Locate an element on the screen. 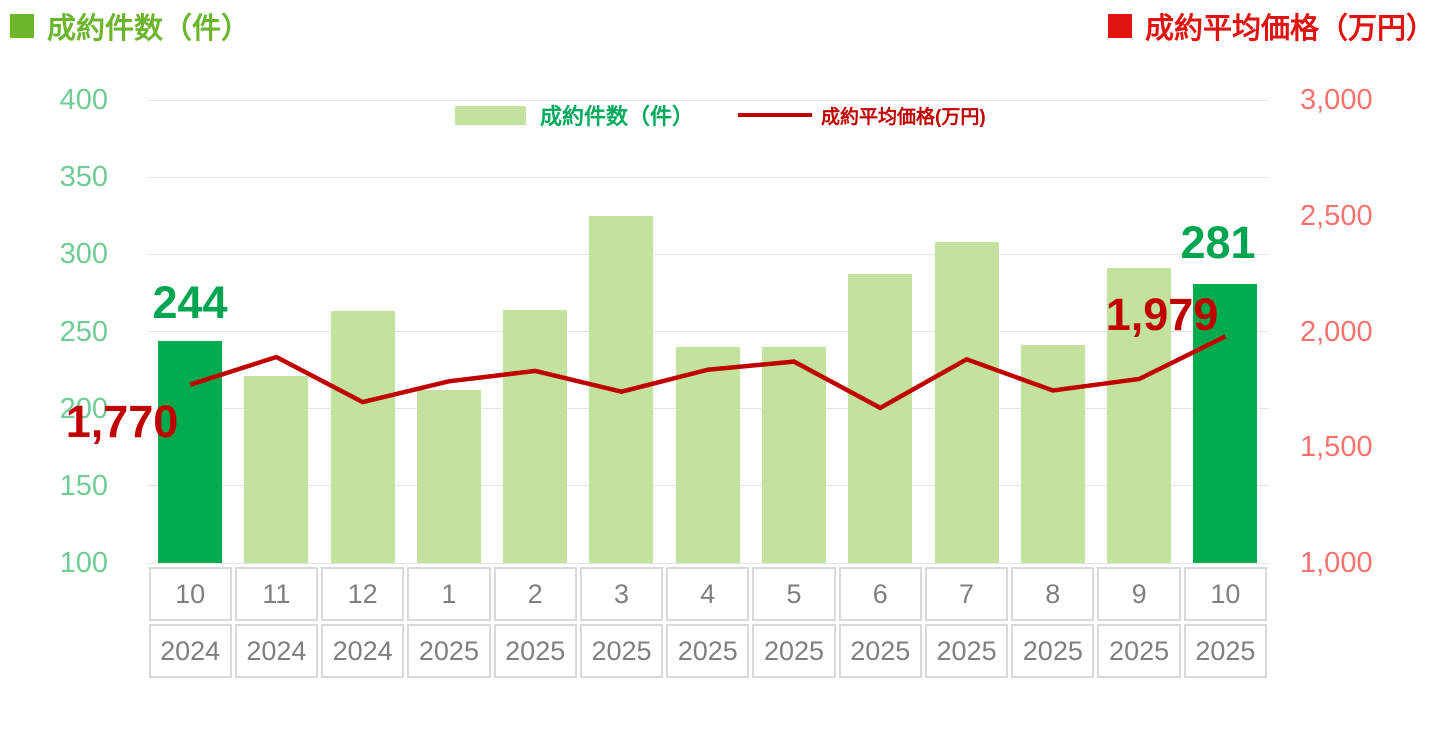 The height and width of the screenshot is (738, 1440). bar-legend-label: 成約件数（件） is located at coordinates (617, 116).